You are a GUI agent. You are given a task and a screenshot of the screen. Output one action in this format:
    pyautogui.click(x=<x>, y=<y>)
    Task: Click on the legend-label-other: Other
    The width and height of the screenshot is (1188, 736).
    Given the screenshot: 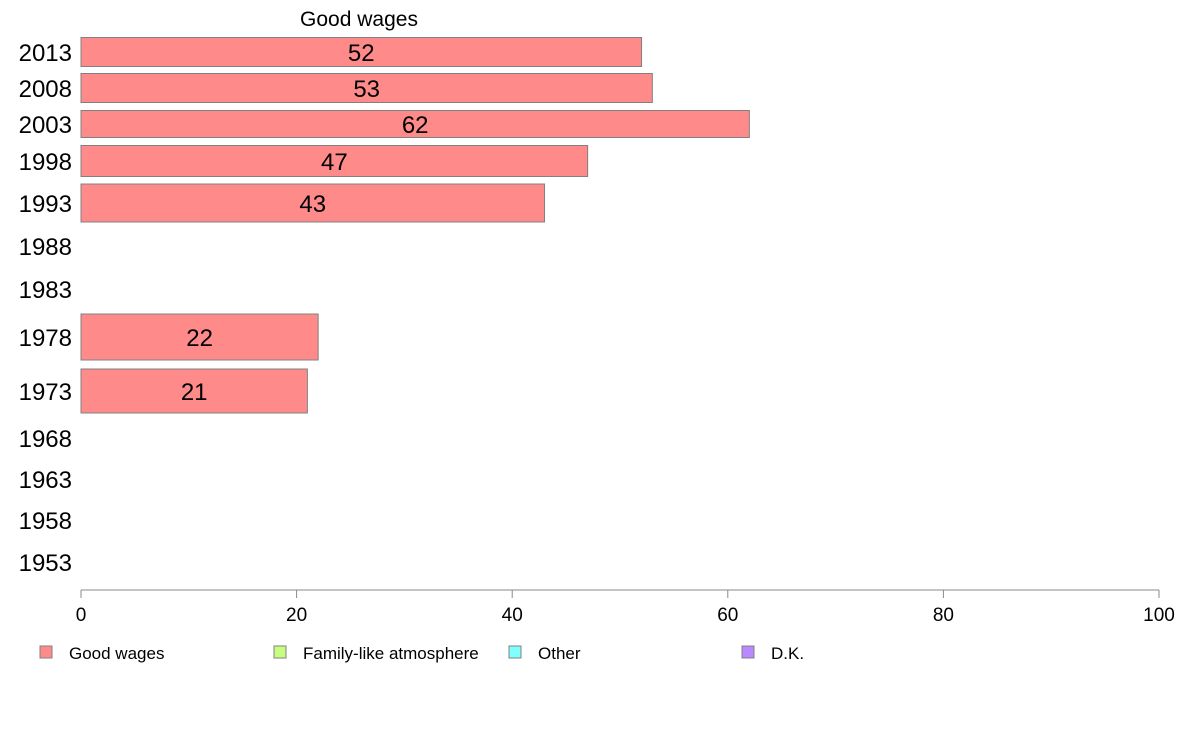 What is the action you would take?
    pyautogui.click(x=559, y=653)
    